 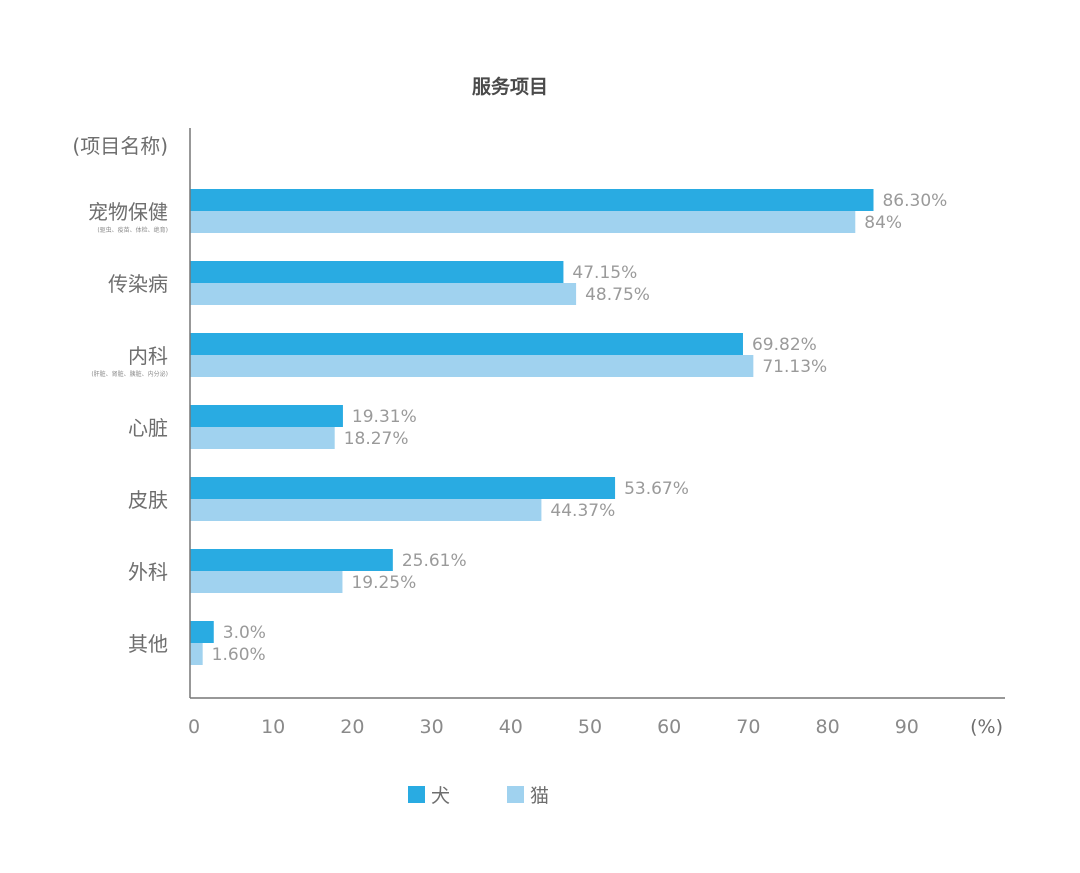 I want to click on category-label-3: 心脏, so click(x=148, y=428).